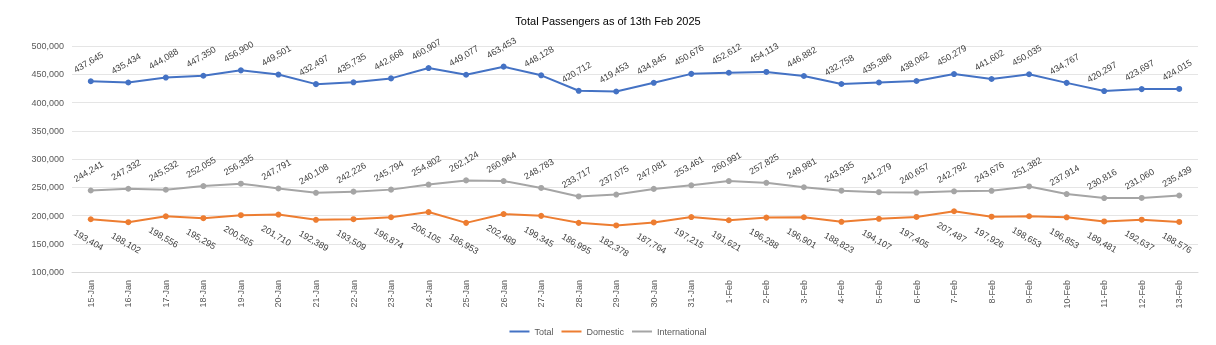 The width and height of the screenshot is (1216, 345). What do you see at coordinates (240, 294) in the screenshot?
I see `x-tick-label: 19-Jan` at bounding box center [240, 294].